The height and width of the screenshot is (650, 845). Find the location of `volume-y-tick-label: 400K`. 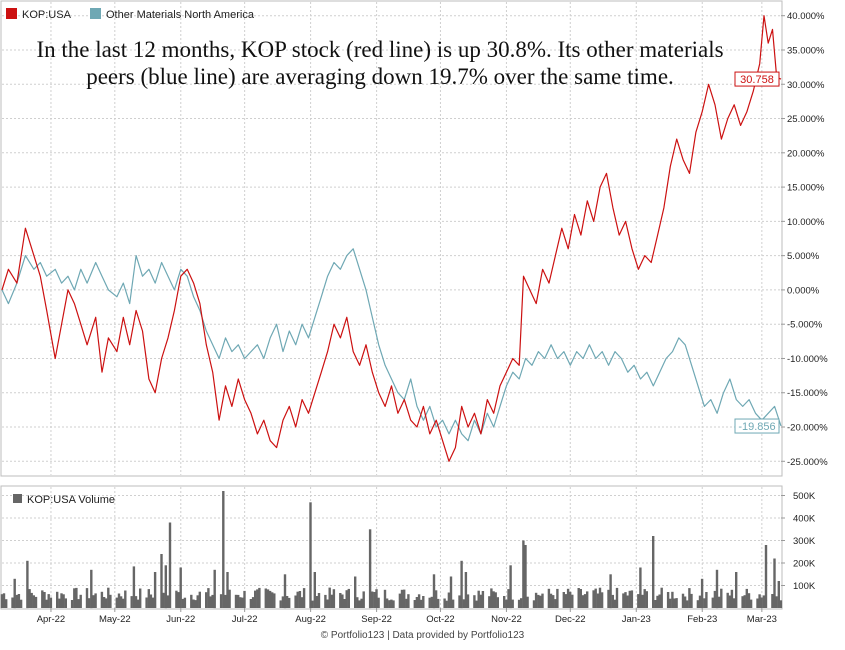

volume-y-tick-label: 400K is located at coordinates (804, 519).